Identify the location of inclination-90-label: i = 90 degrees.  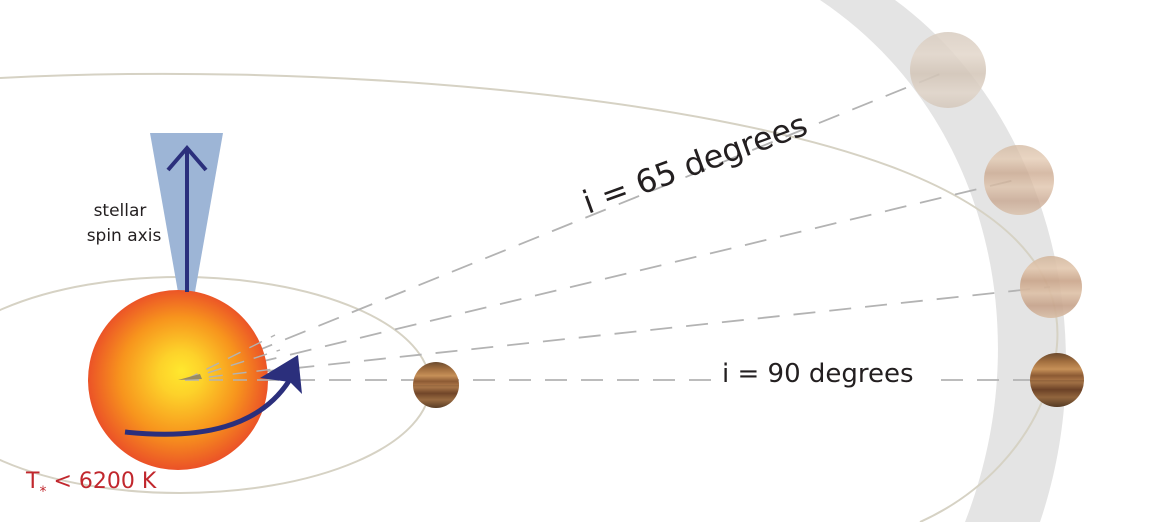
(818, 374).